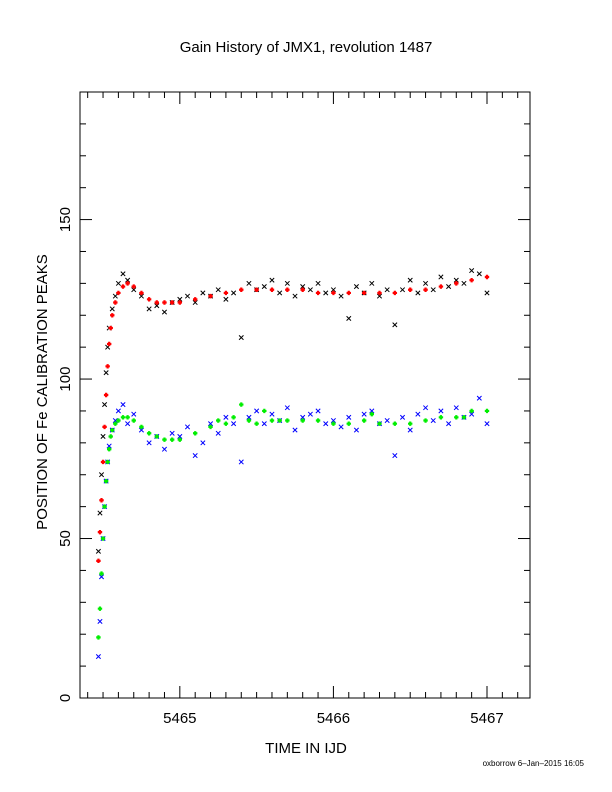  I want to click on y-axis-label: POSITION OF Fe CALIBRATION PEAKS, so click(42, 392).